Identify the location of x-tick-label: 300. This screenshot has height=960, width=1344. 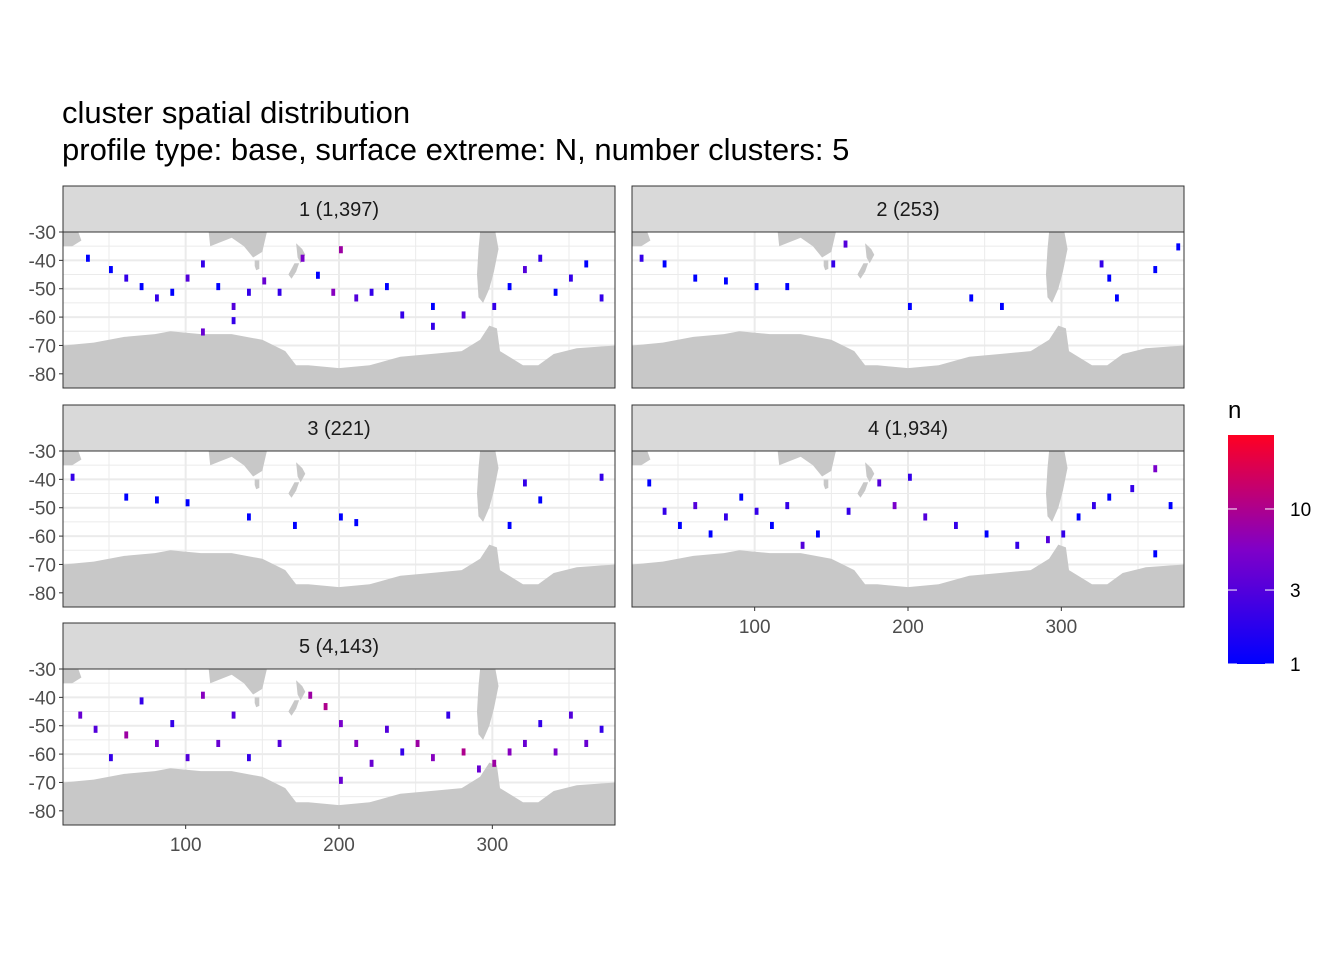
(1061, 627).